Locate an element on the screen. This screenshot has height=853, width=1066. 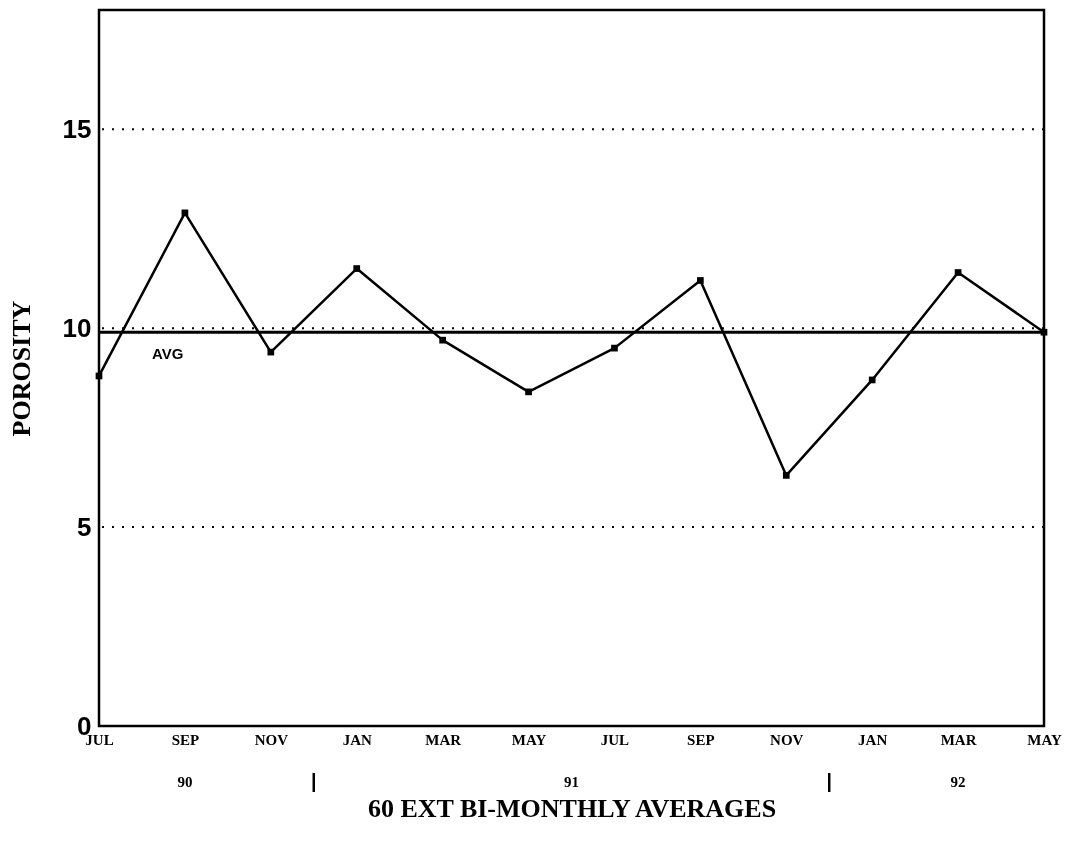
text: 92 is located at coordinates (958, 782).